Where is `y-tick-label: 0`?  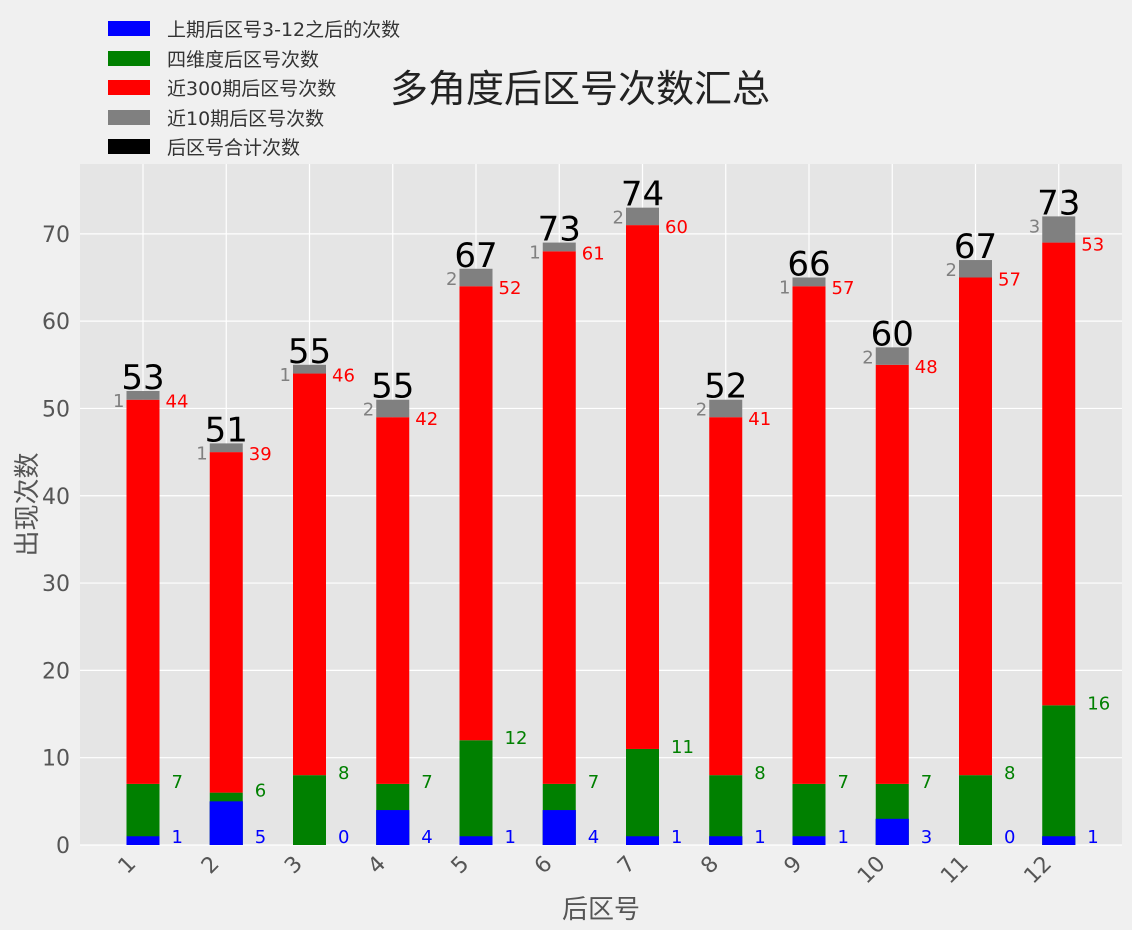 y-tick-label: 0 is located at coordinates (63, 846).